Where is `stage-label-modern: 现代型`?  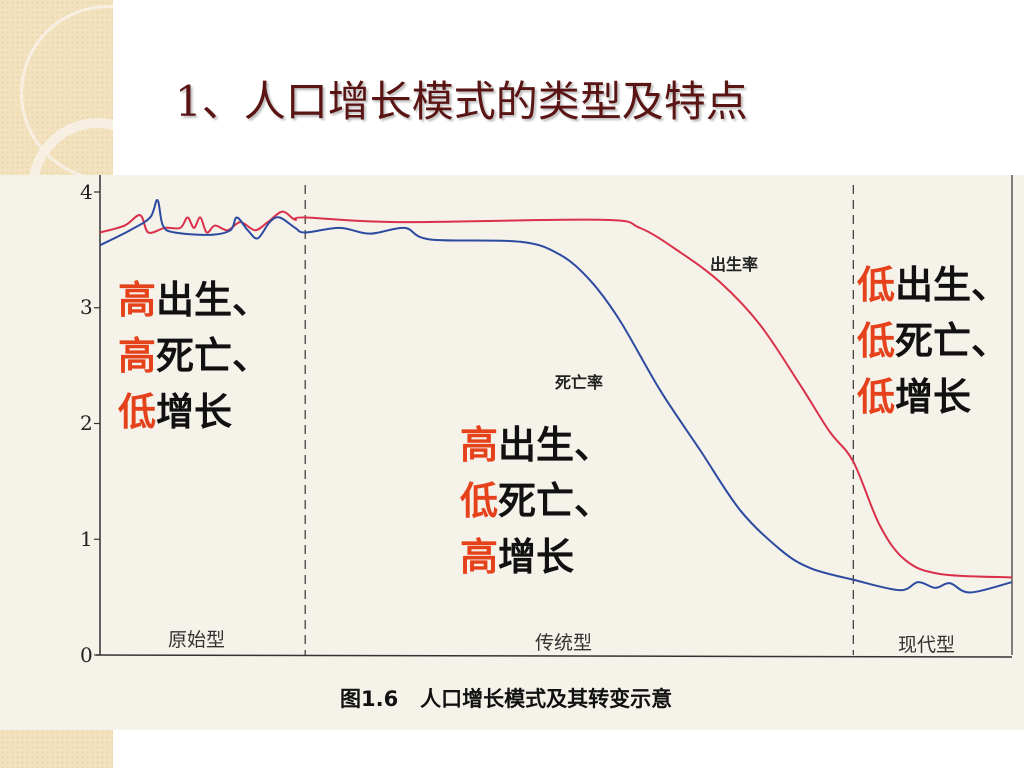 stage-label-modern: 现代型 is located at coordinates (927, 645).